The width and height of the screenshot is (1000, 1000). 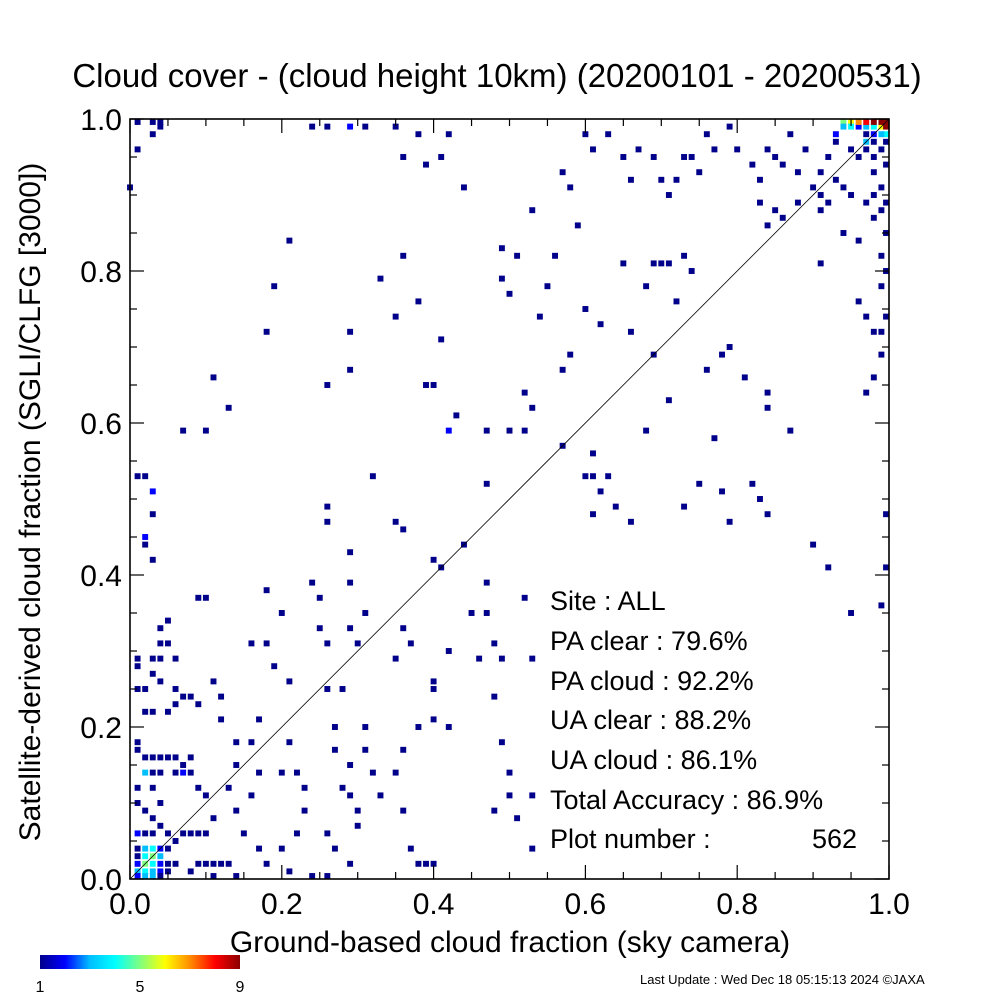 What do you see at coordinates (101, 424) in the screenshot?
I see `y-tick-label: 0.6` at bounding box center [101, 424].